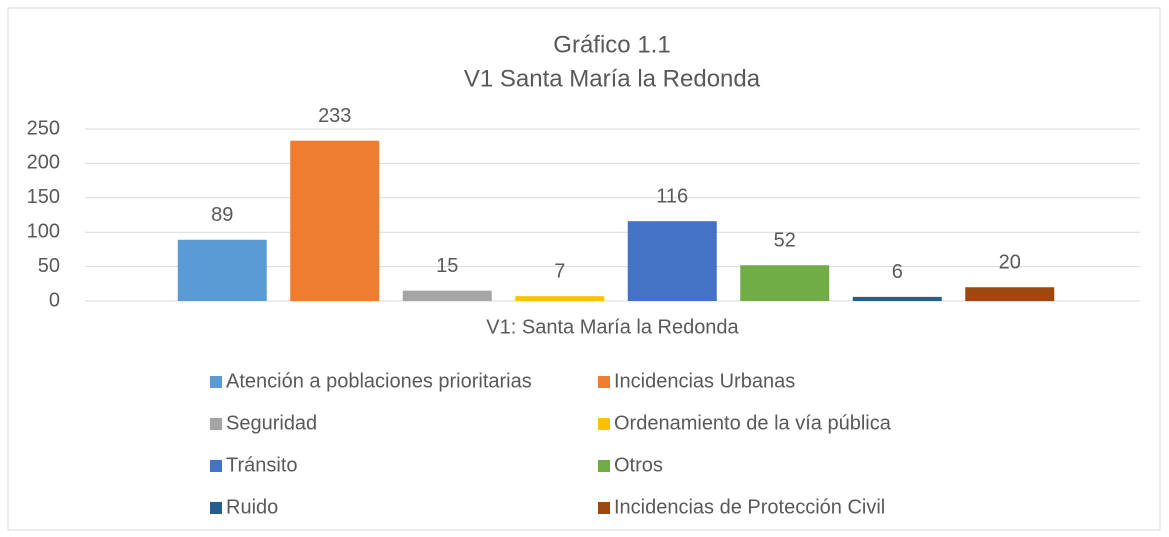  What do you see at coordinates (612, 78) in the screenshot?
I see `chart-subtitle: V1 Santa María la Redonda` at bounding box center [612, 78].